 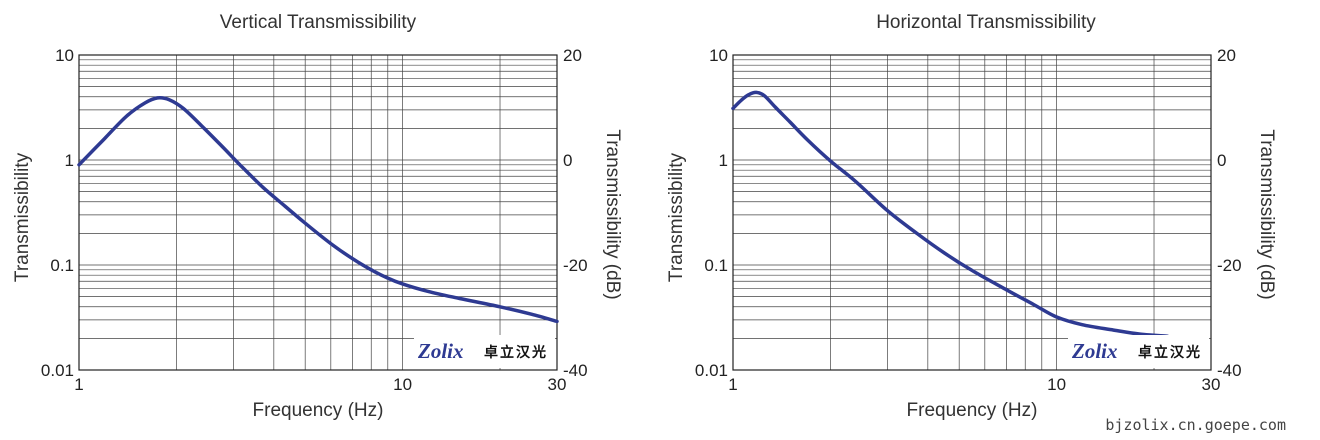 I want to click on watermark-text: bjzolix.cn.goepe.com, so click(x=1195, y=425).